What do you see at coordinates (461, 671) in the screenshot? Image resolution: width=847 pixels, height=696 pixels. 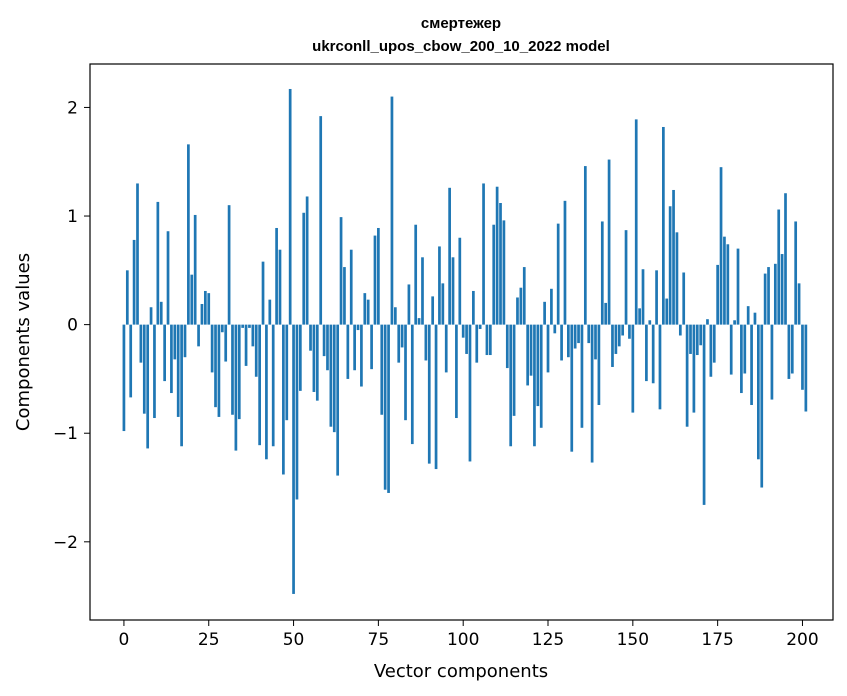 I see `x-axis-label: Vector components` at bounding box center [461, 671].